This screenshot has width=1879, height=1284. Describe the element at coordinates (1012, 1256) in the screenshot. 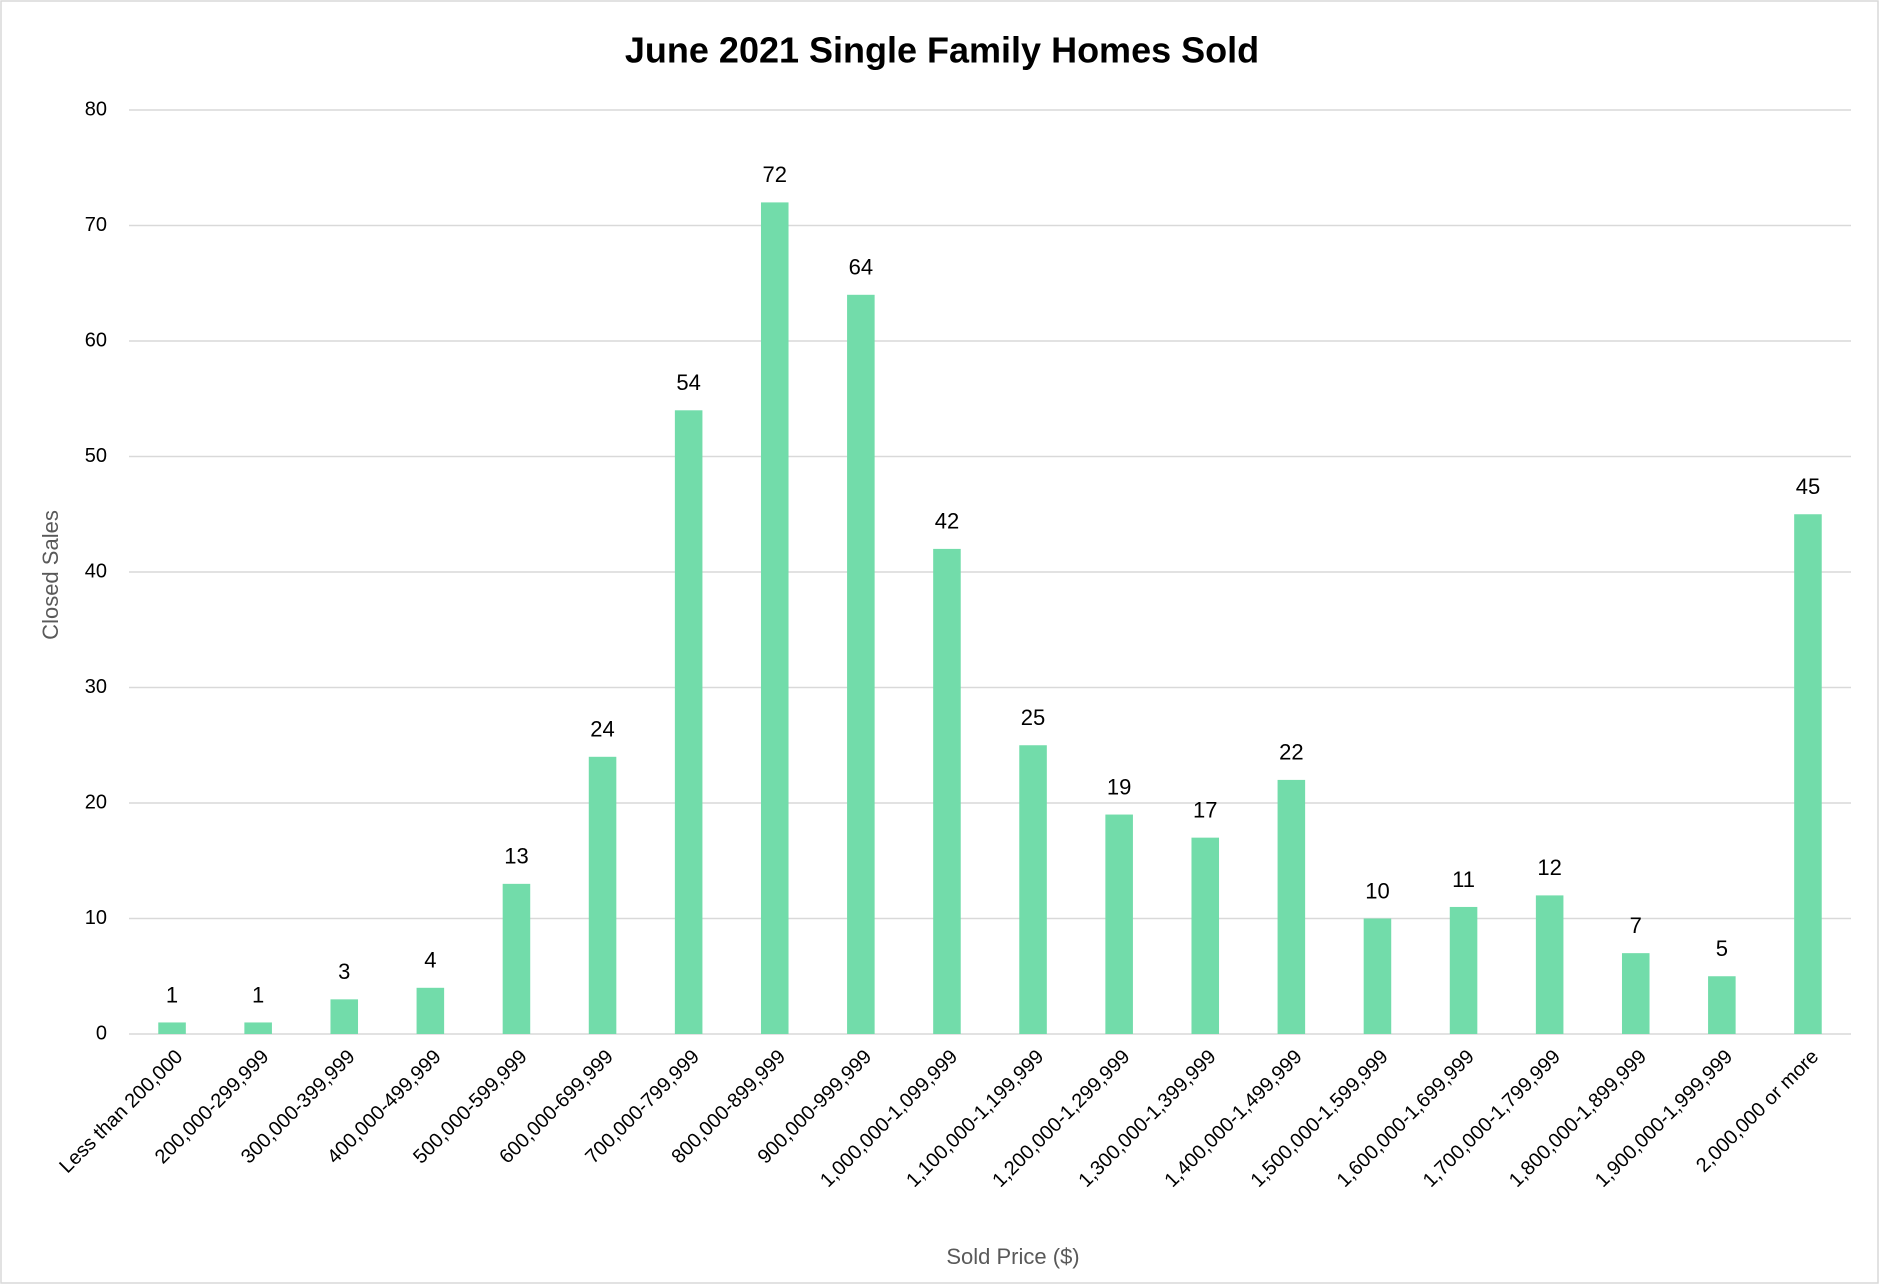

I see `x-axis-label: Sold Price ($)` at that location.